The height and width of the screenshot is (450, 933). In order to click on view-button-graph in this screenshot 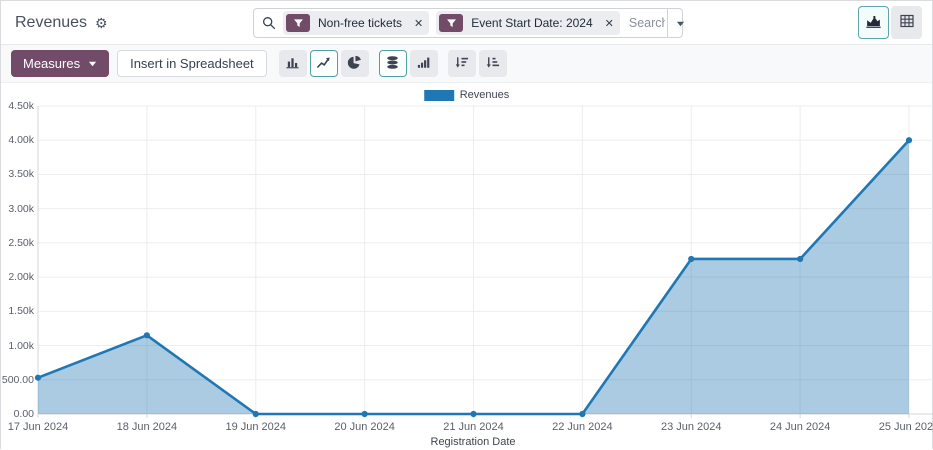, I will do `click(873, 22)`.